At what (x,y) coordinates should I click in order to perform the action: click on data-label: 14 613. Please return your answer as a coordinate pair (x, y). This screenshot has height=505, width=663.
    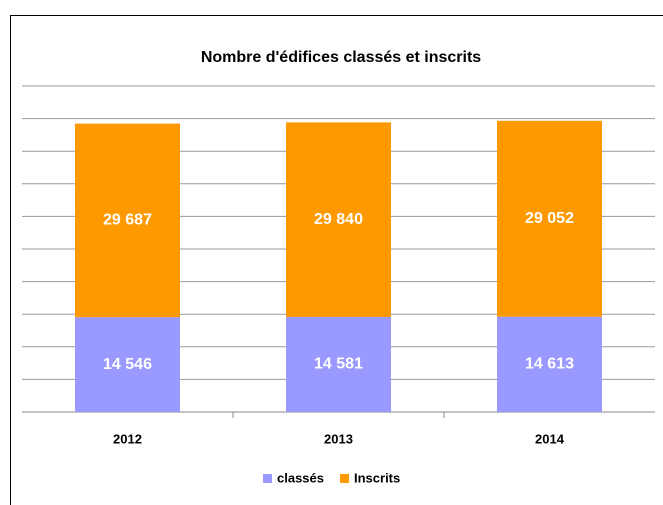
    Looking at the image, I should click on (549, 364).